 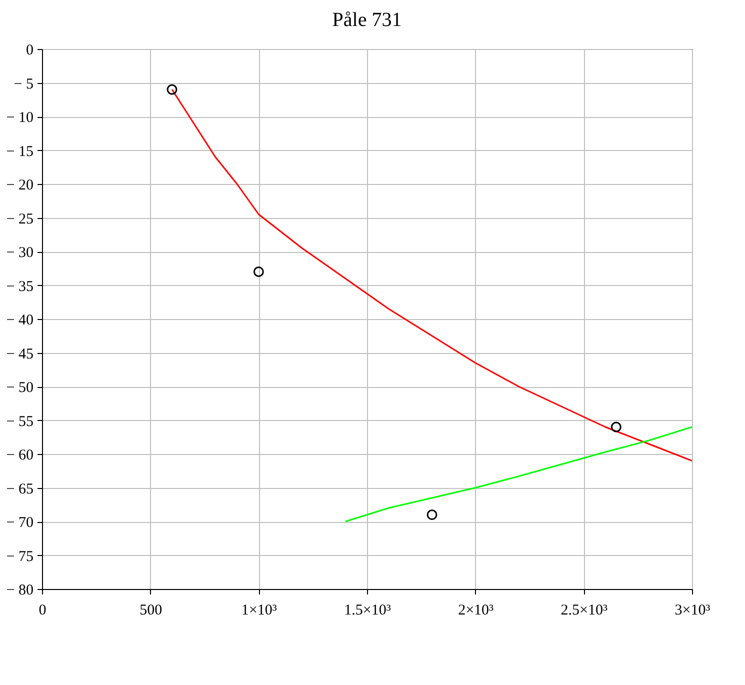 What do you see at coordinates (20, 253) in the screenshot?
I see `y-tick-label: − 30` at bounding box center [20, 253].